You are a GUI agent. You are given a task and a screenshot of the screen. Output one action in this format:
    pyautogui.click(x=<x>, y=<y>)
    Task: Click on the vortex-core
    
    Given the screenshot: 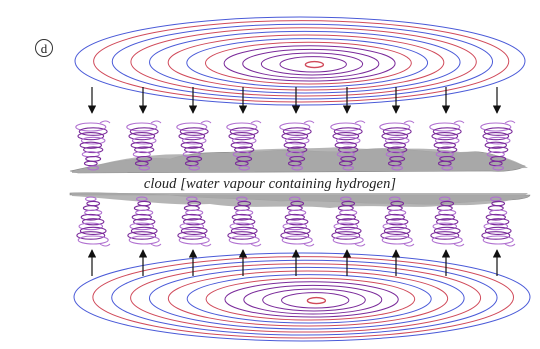 What is the action you would take?
    pyautogui.click(x=314, y=64)
    